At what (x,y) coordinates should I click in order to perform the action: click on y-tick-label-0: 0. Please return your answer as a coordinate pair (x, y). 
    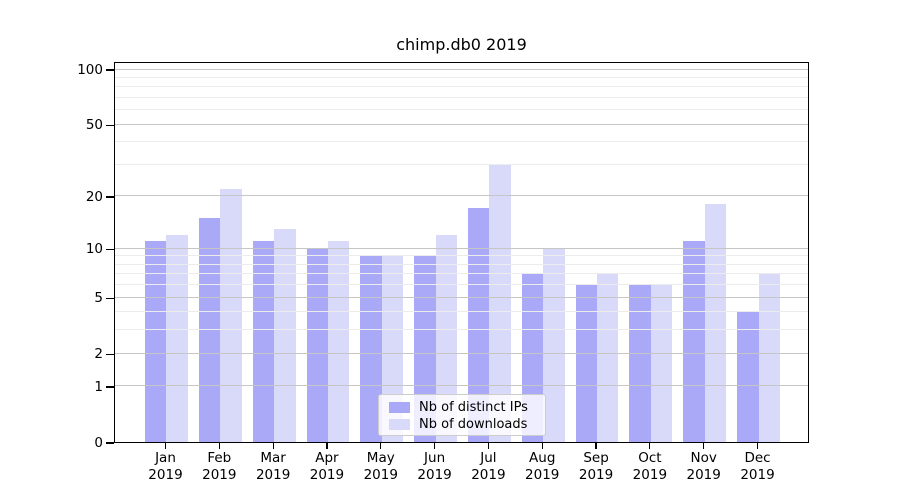
    Looking at the image, I should click on (98, 443).